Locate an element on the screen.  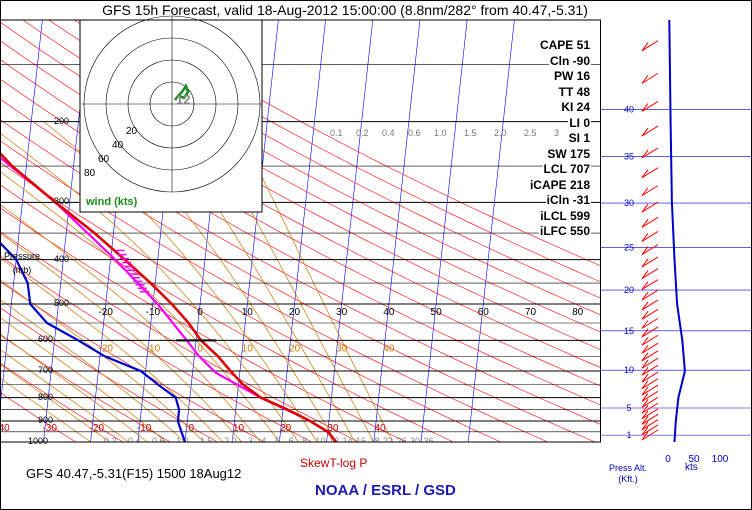
mixing-ratio-label: 26 is located at coordinates (402, 441).